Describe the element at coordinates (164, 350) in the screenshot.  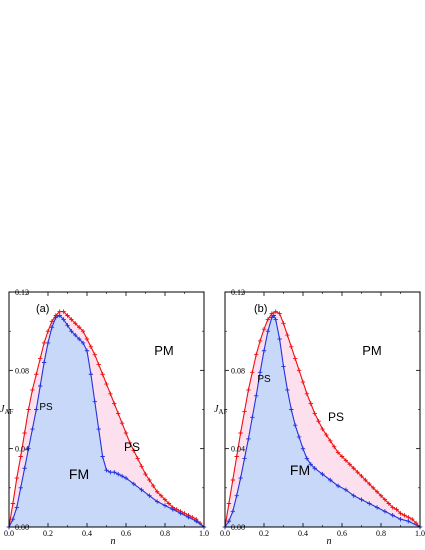
I see `pm-region-label: PM` at that location.